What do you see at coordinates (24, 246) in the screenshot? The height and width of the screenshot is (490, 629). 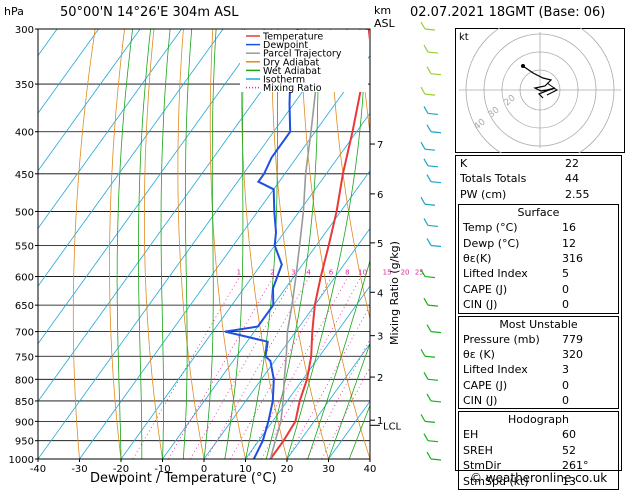 I see `pressure-tick-label: 550` at bounding box center [24, 246].